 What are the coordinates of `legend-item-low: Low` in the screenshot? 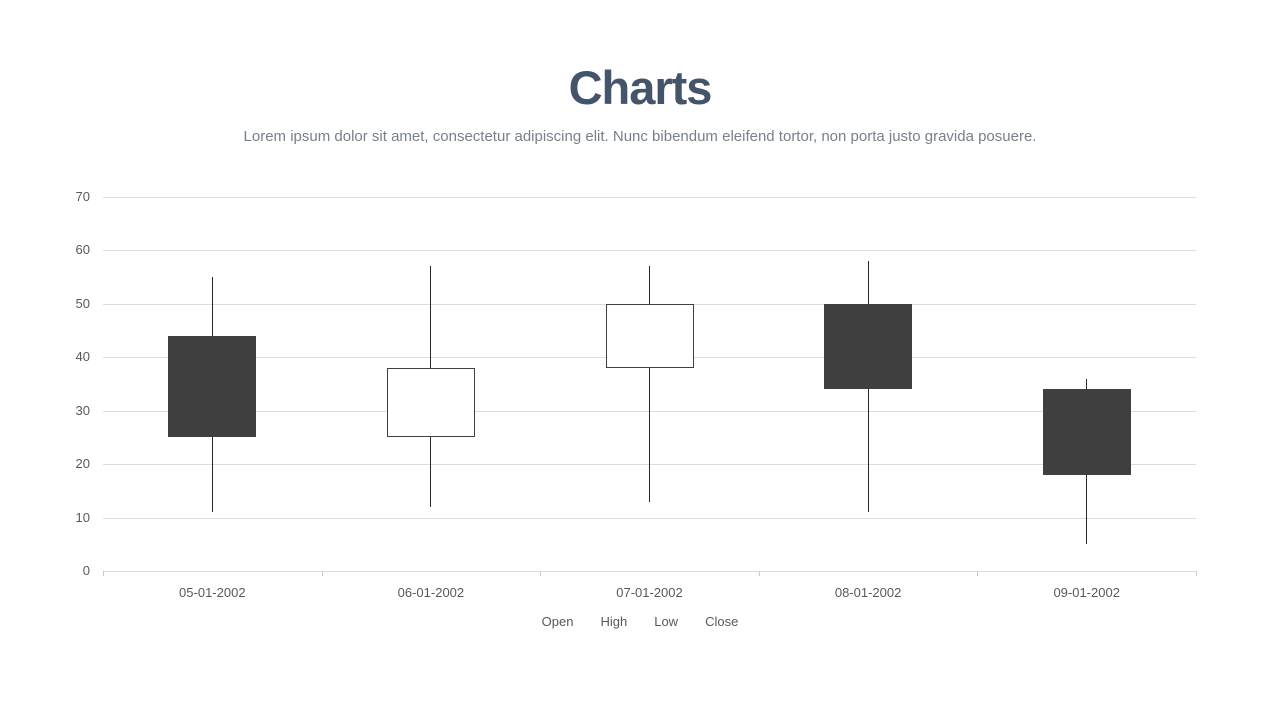 It's located at (666, 621).